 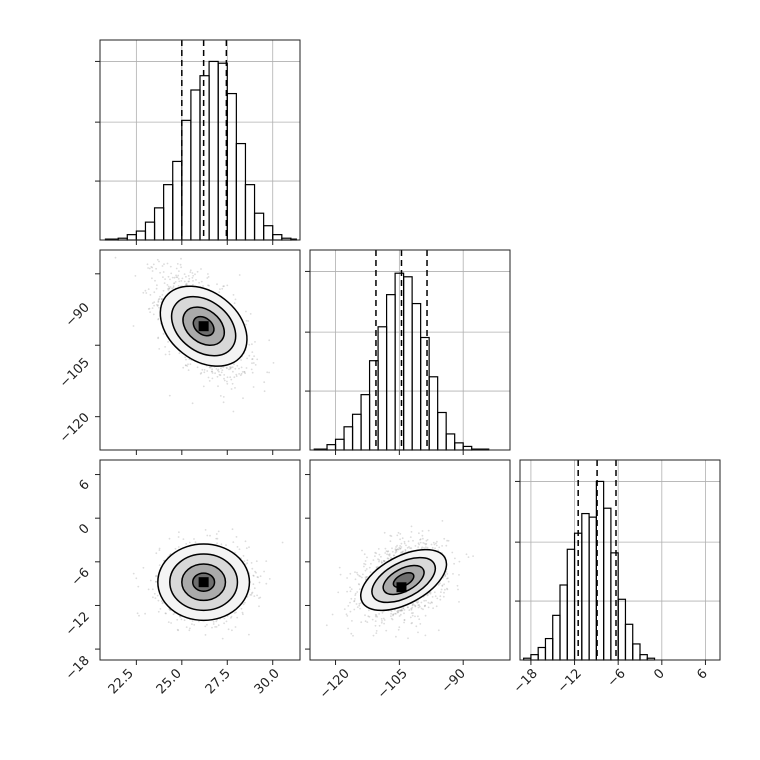 What do you see at coordinates (121, 681) in the screenshot?
I see `xtick-label-param1: 22.5` at bounding box center [121, 681].